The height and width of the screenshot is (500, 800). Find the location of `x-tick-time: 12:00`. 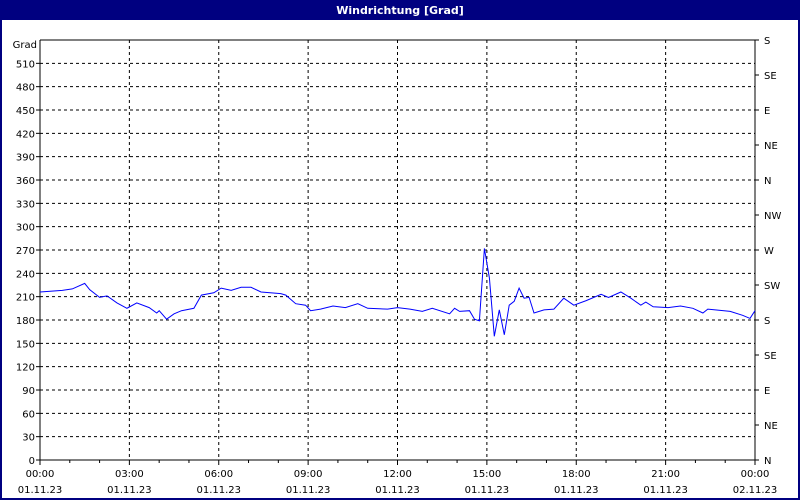

x-tick-time: 12:00 is located at coordinates (397, 474).